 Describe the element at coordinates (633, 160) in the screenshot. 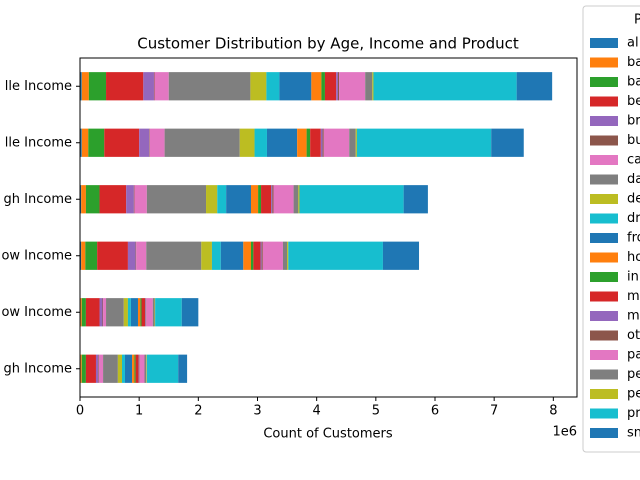

I see `legend-label: ca` at that location.